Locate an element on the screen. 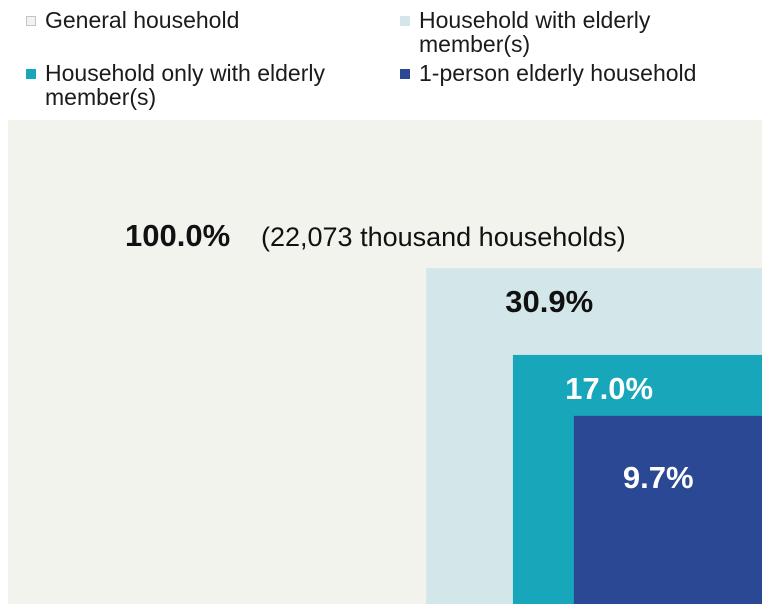 The image size is (762, 604). legend-item-household-only-elderly: Household only with elderly member(s) is located at coordinates (205, 85).